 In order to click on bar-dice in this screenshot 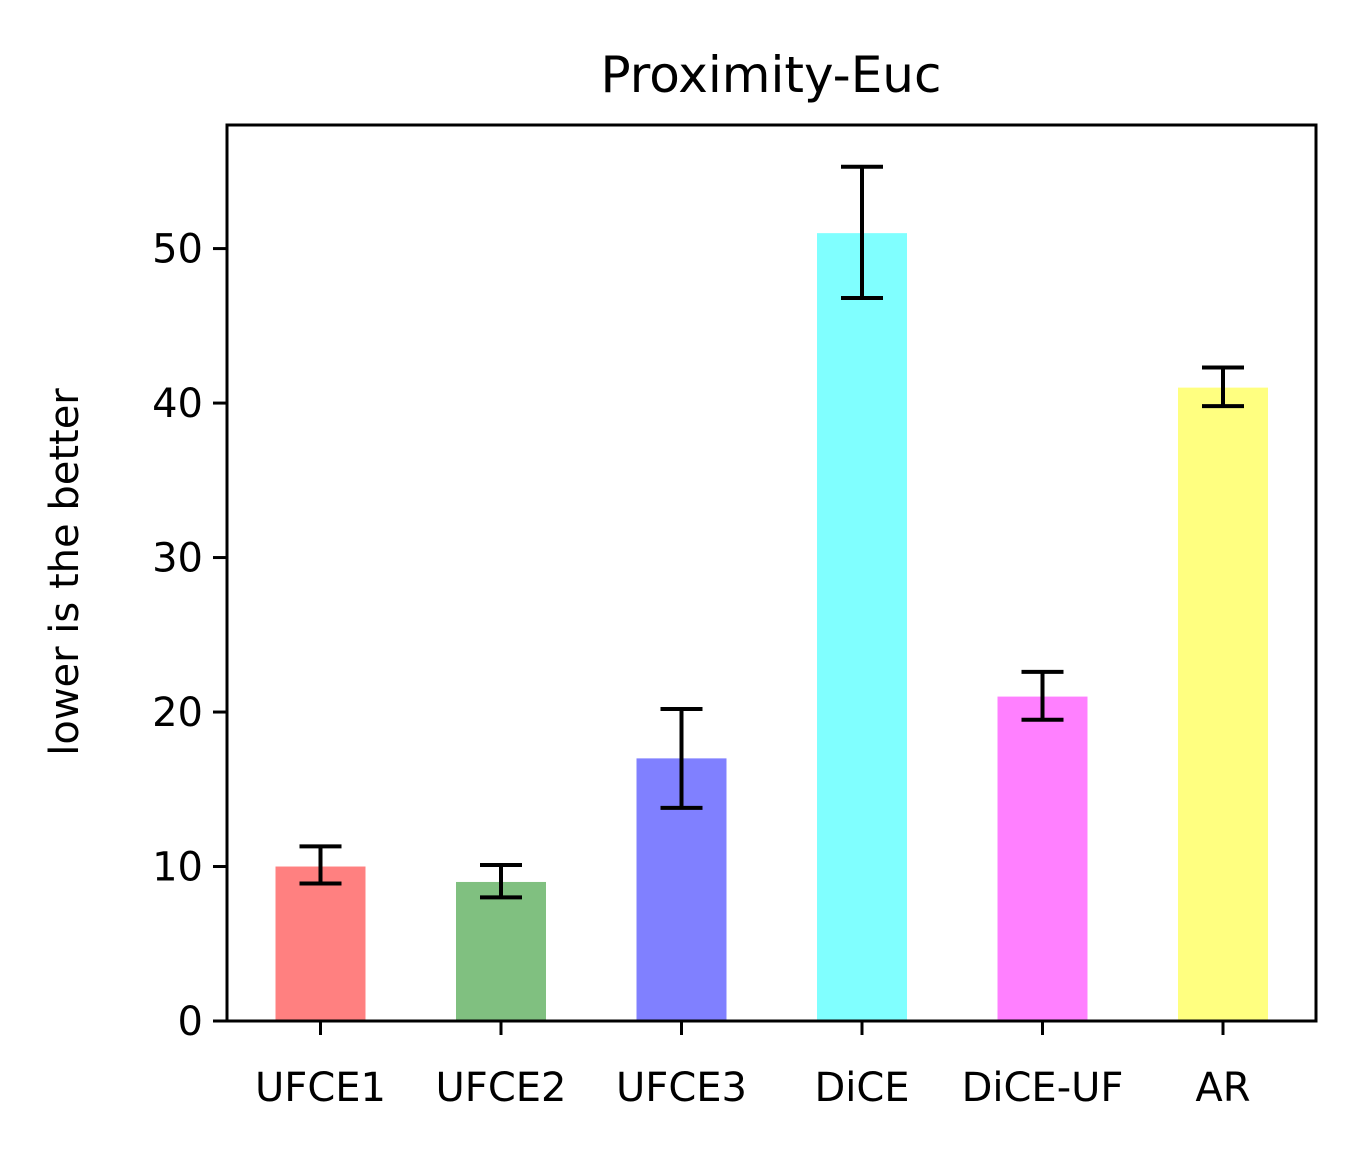, I will do `click(862, 627)`.